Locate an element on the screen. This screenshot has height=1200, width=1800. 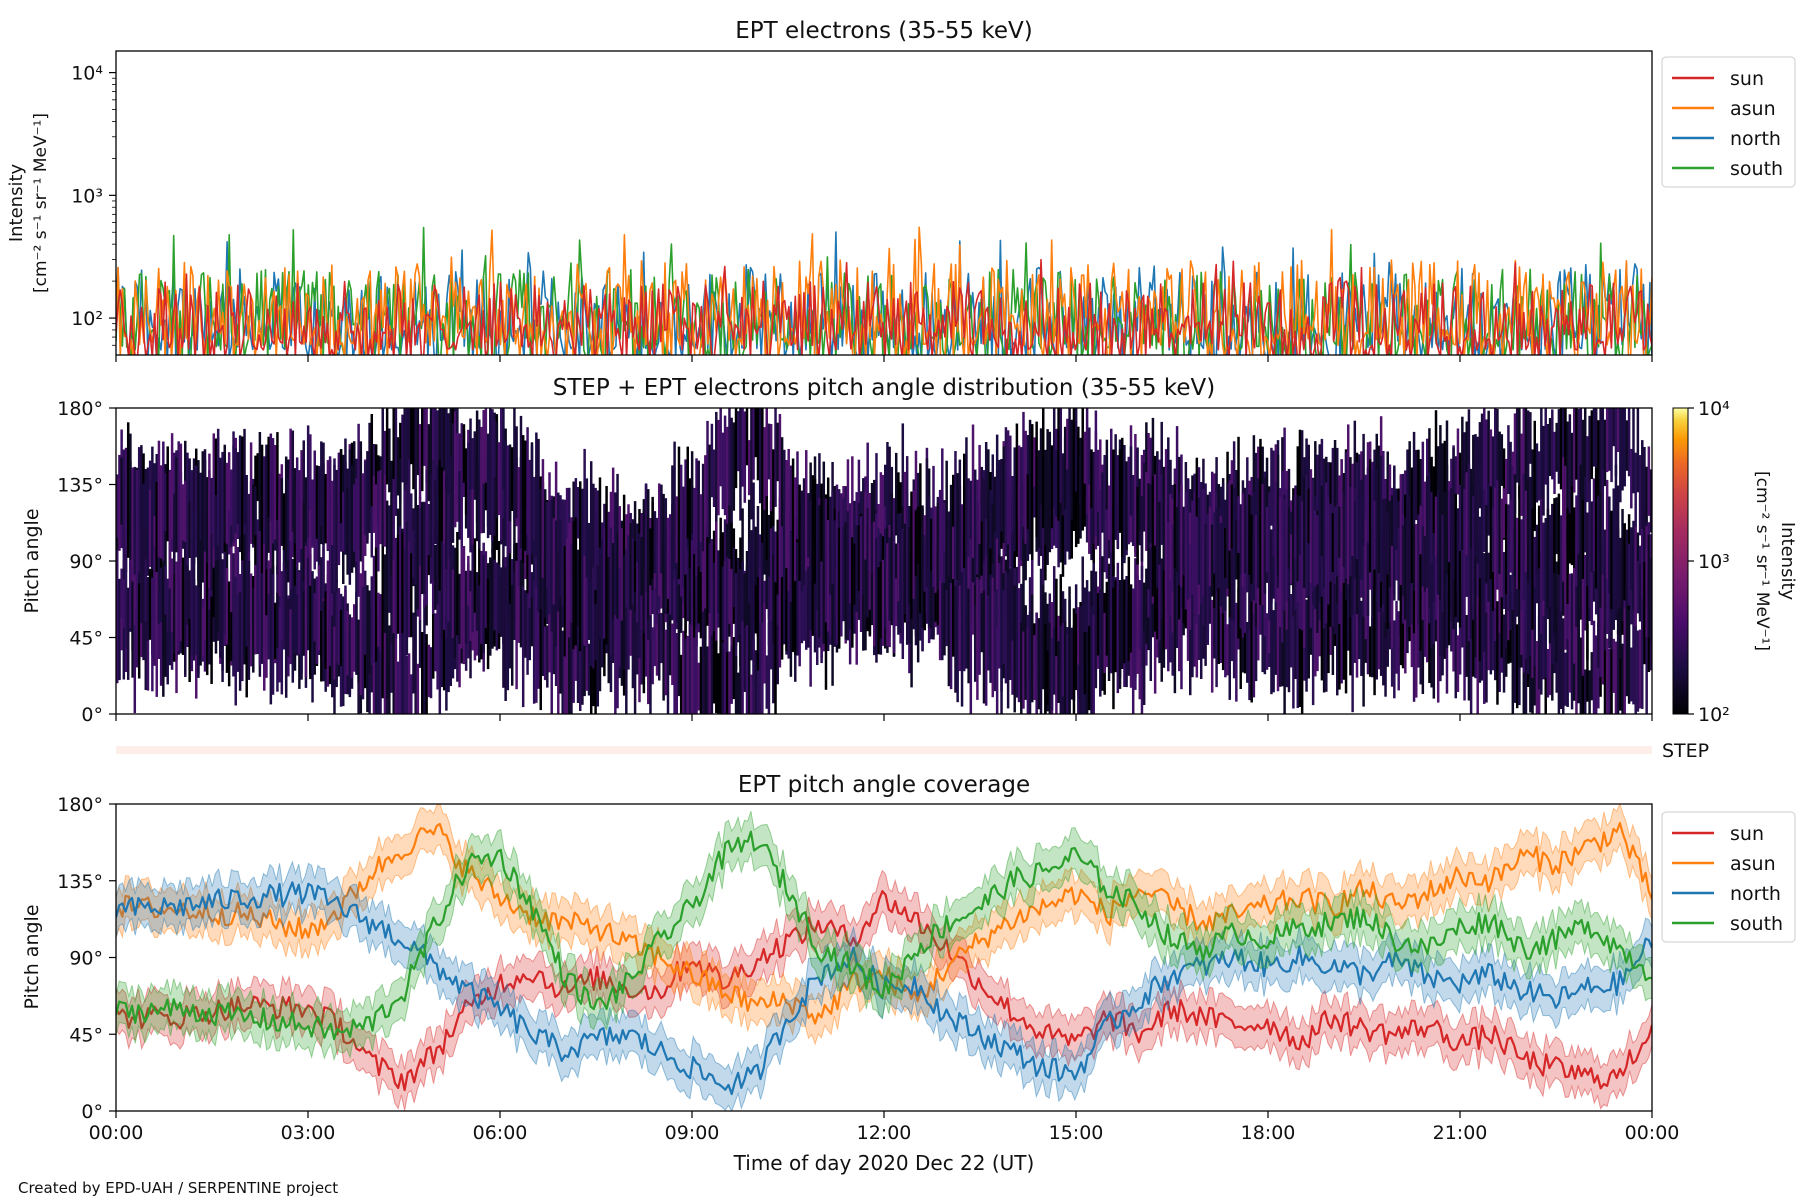
x-tick-label: 00:00 is located at coordinates (116, 1133).